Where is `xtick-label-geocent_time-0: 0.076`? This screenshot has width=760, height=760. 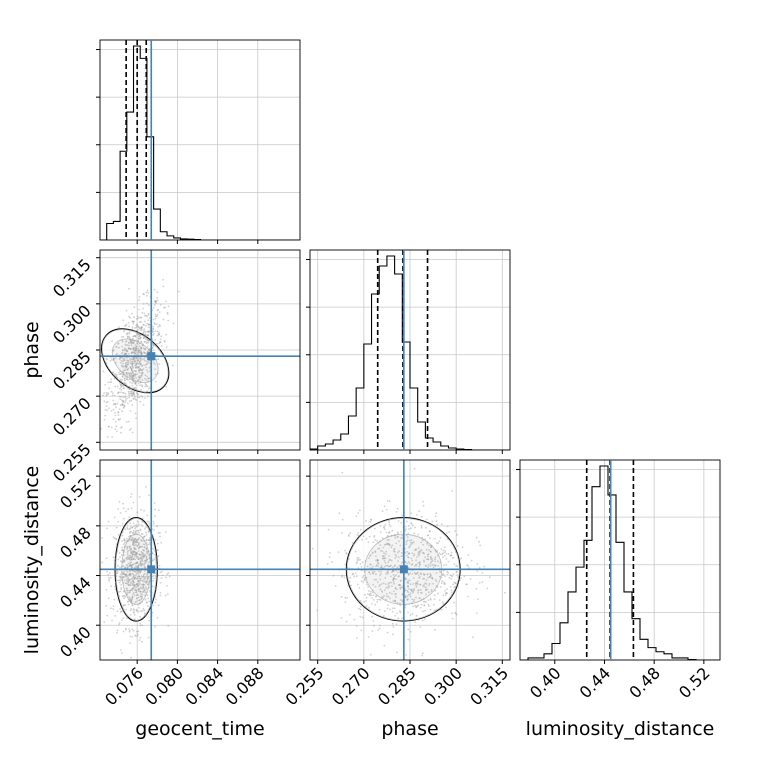 xtick-label-geocent_time-0: 0.076 is located at coordinates (124, 686).